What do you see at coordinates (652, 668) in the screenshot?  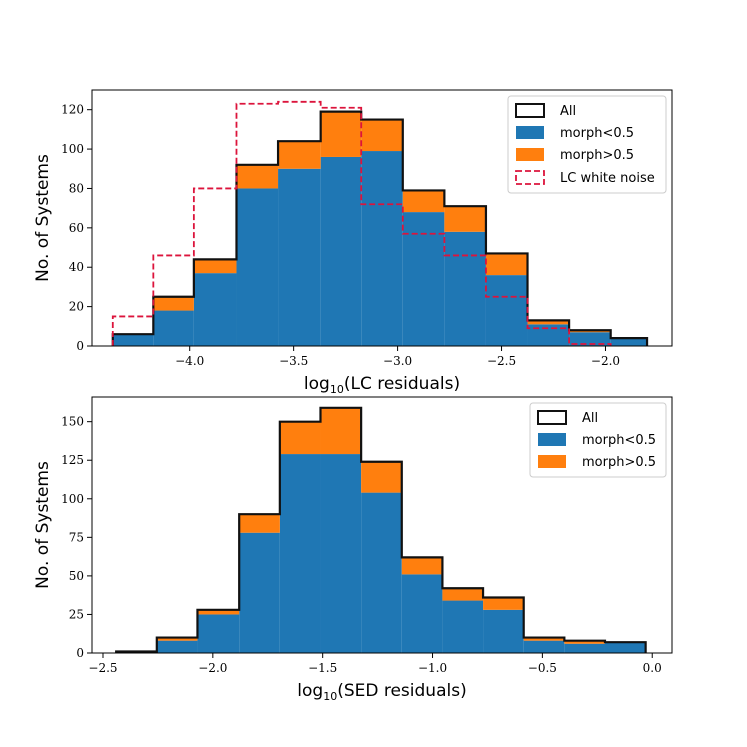 I see `sed-x-tick-label: 0.0` at bounding box center [652, 668].